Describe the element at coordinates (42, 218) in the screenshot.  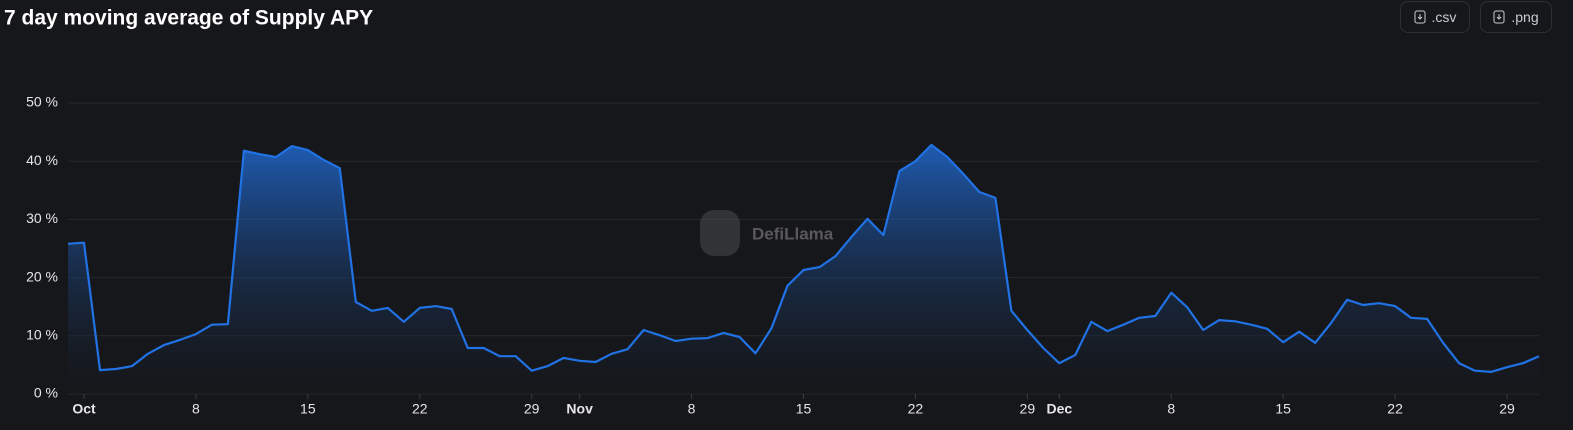
I see `y-tick-label: 30 %` at that location.